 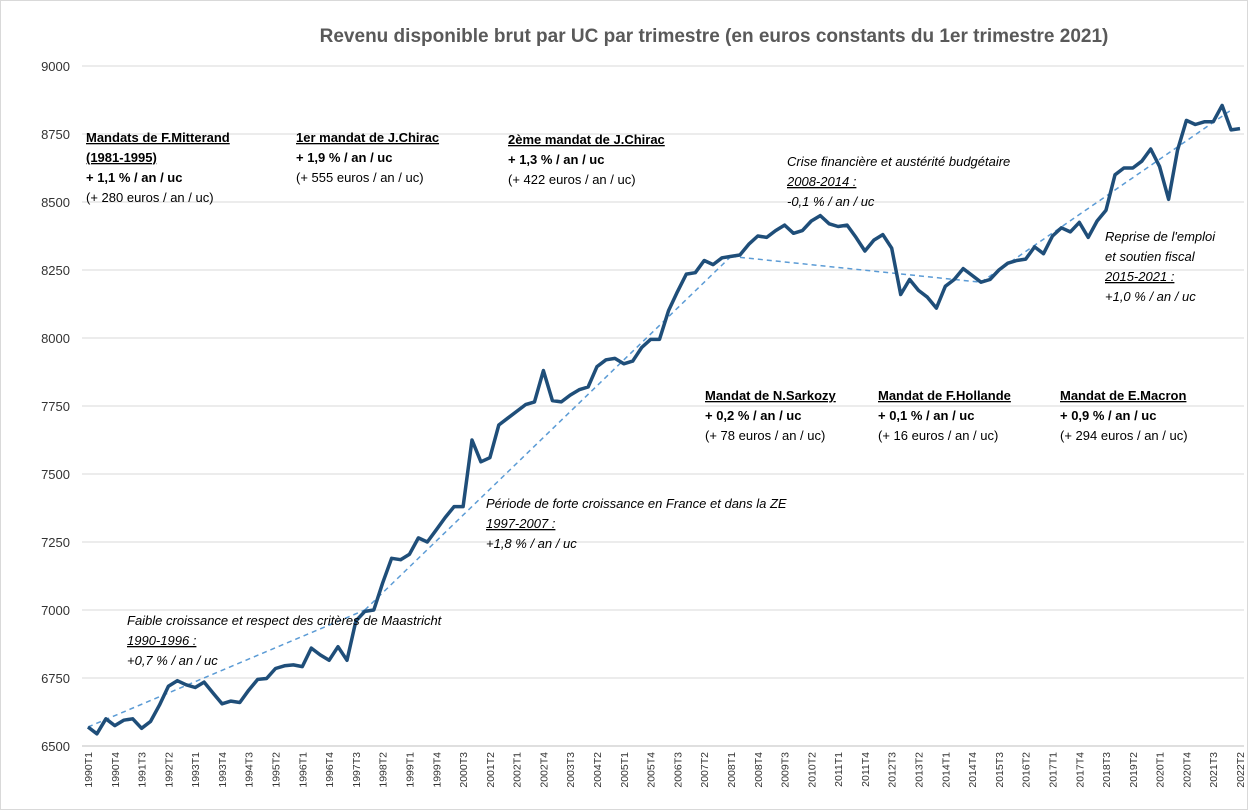 What do you see at coordinates (1124, 435) in the screenshot?
I see `annotation: (+ 294 euros / an / uc)` at bounding box center [1124, 435].